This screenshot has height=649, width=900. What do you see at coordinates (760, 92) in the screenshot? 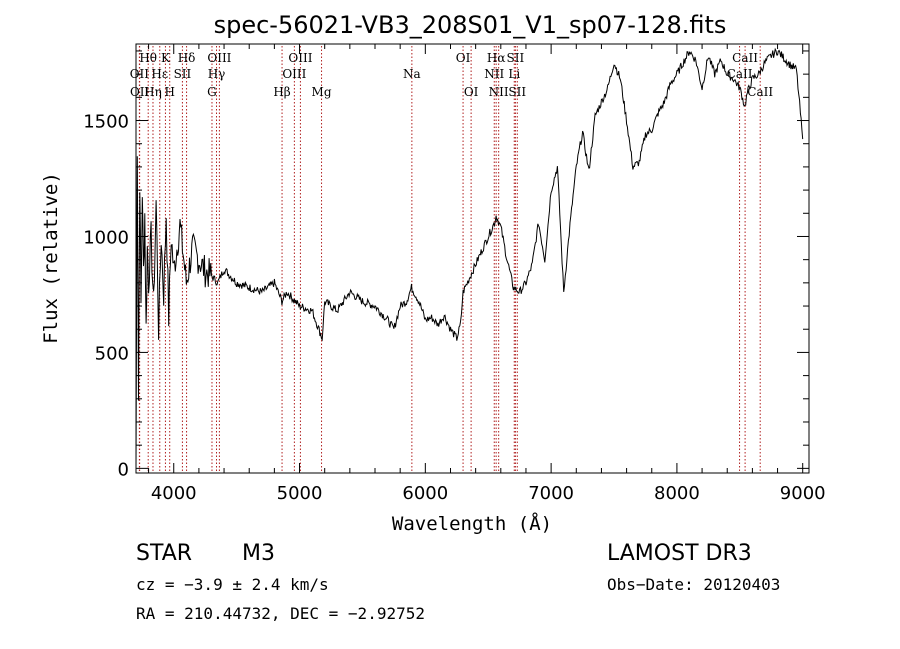
I see `marker-label-27: CaII` at bounding box center [760, 92].